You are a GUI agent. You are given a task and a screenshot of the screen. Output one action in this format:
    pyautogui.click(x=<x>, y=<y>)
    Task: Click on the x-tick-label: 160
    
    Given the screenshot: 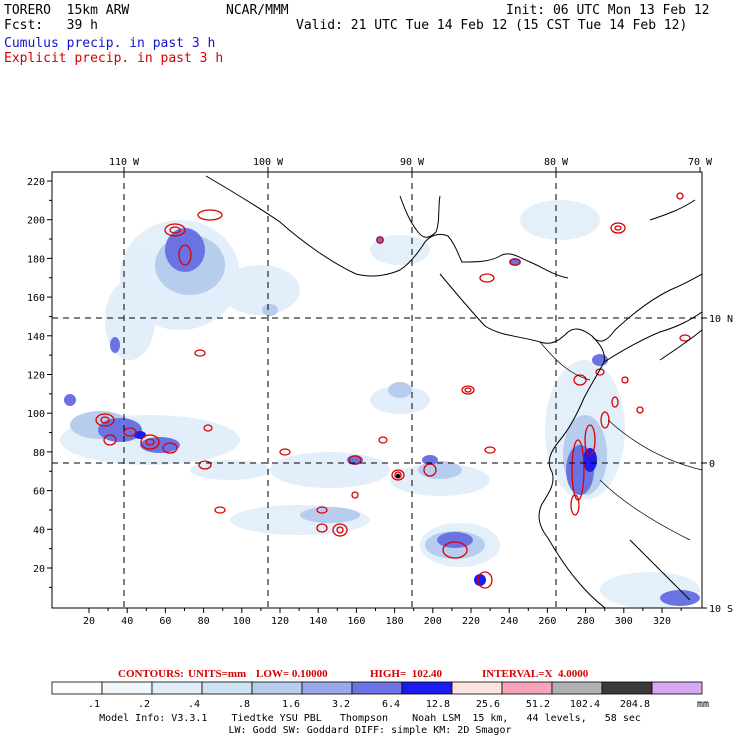 What is the action you would take?
    pyautogui.click(x=356, y=621)
    